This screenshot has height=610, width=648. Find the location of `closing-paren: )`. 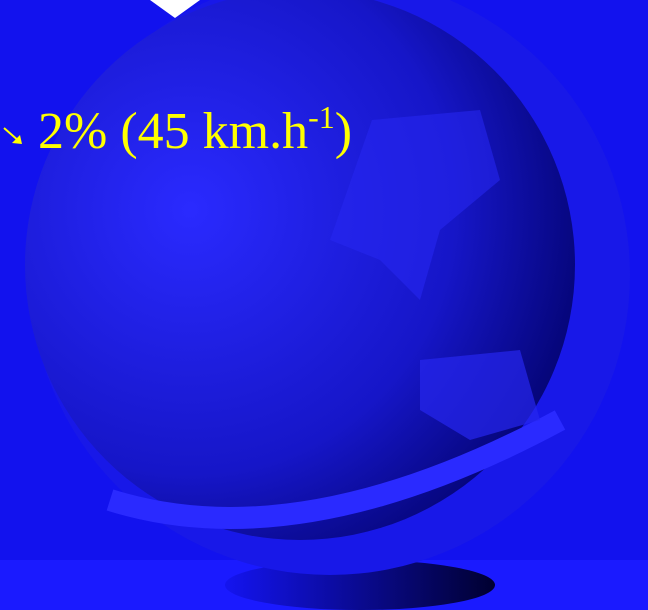

closing-paren: ) is located at coordinates (343, 131).